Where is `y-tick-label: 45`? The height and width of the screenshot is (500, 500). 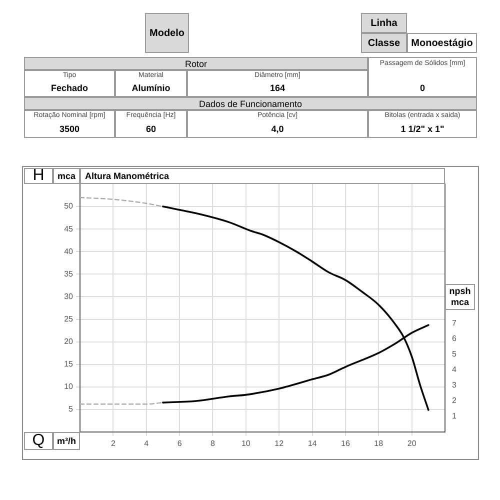
y-tick-label: 45 is located at coordinates (69, 229).